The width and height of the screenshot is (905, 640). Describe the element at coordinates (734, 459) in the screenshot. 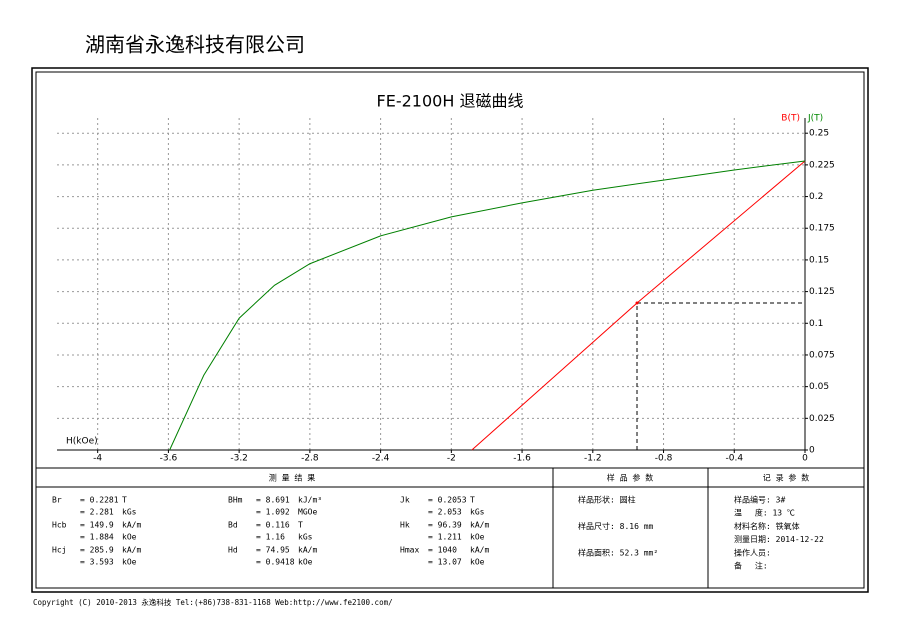

I see `x-tick-label: -0.4` at that location.